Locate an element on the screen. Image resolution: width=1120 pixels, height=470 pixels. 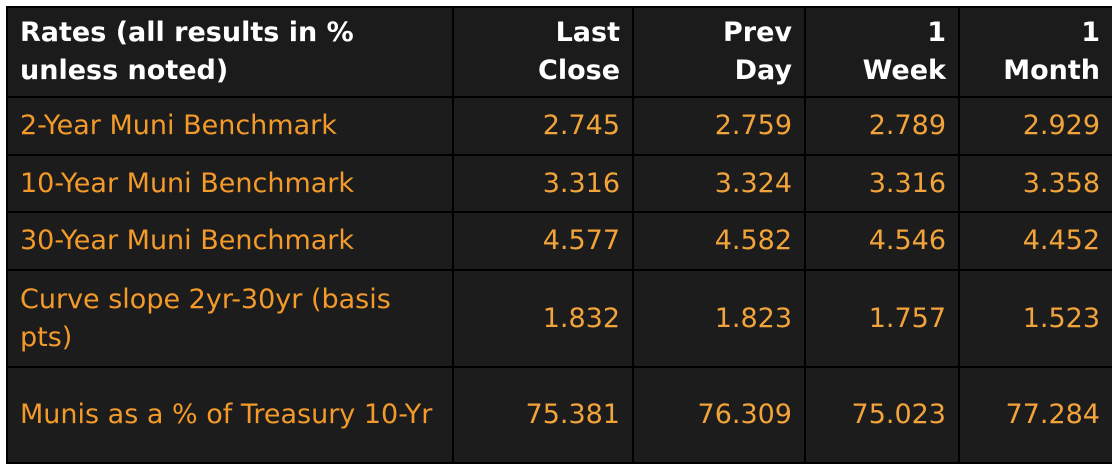
rate-value: 2.929 is located at coordinates (1036, 126).